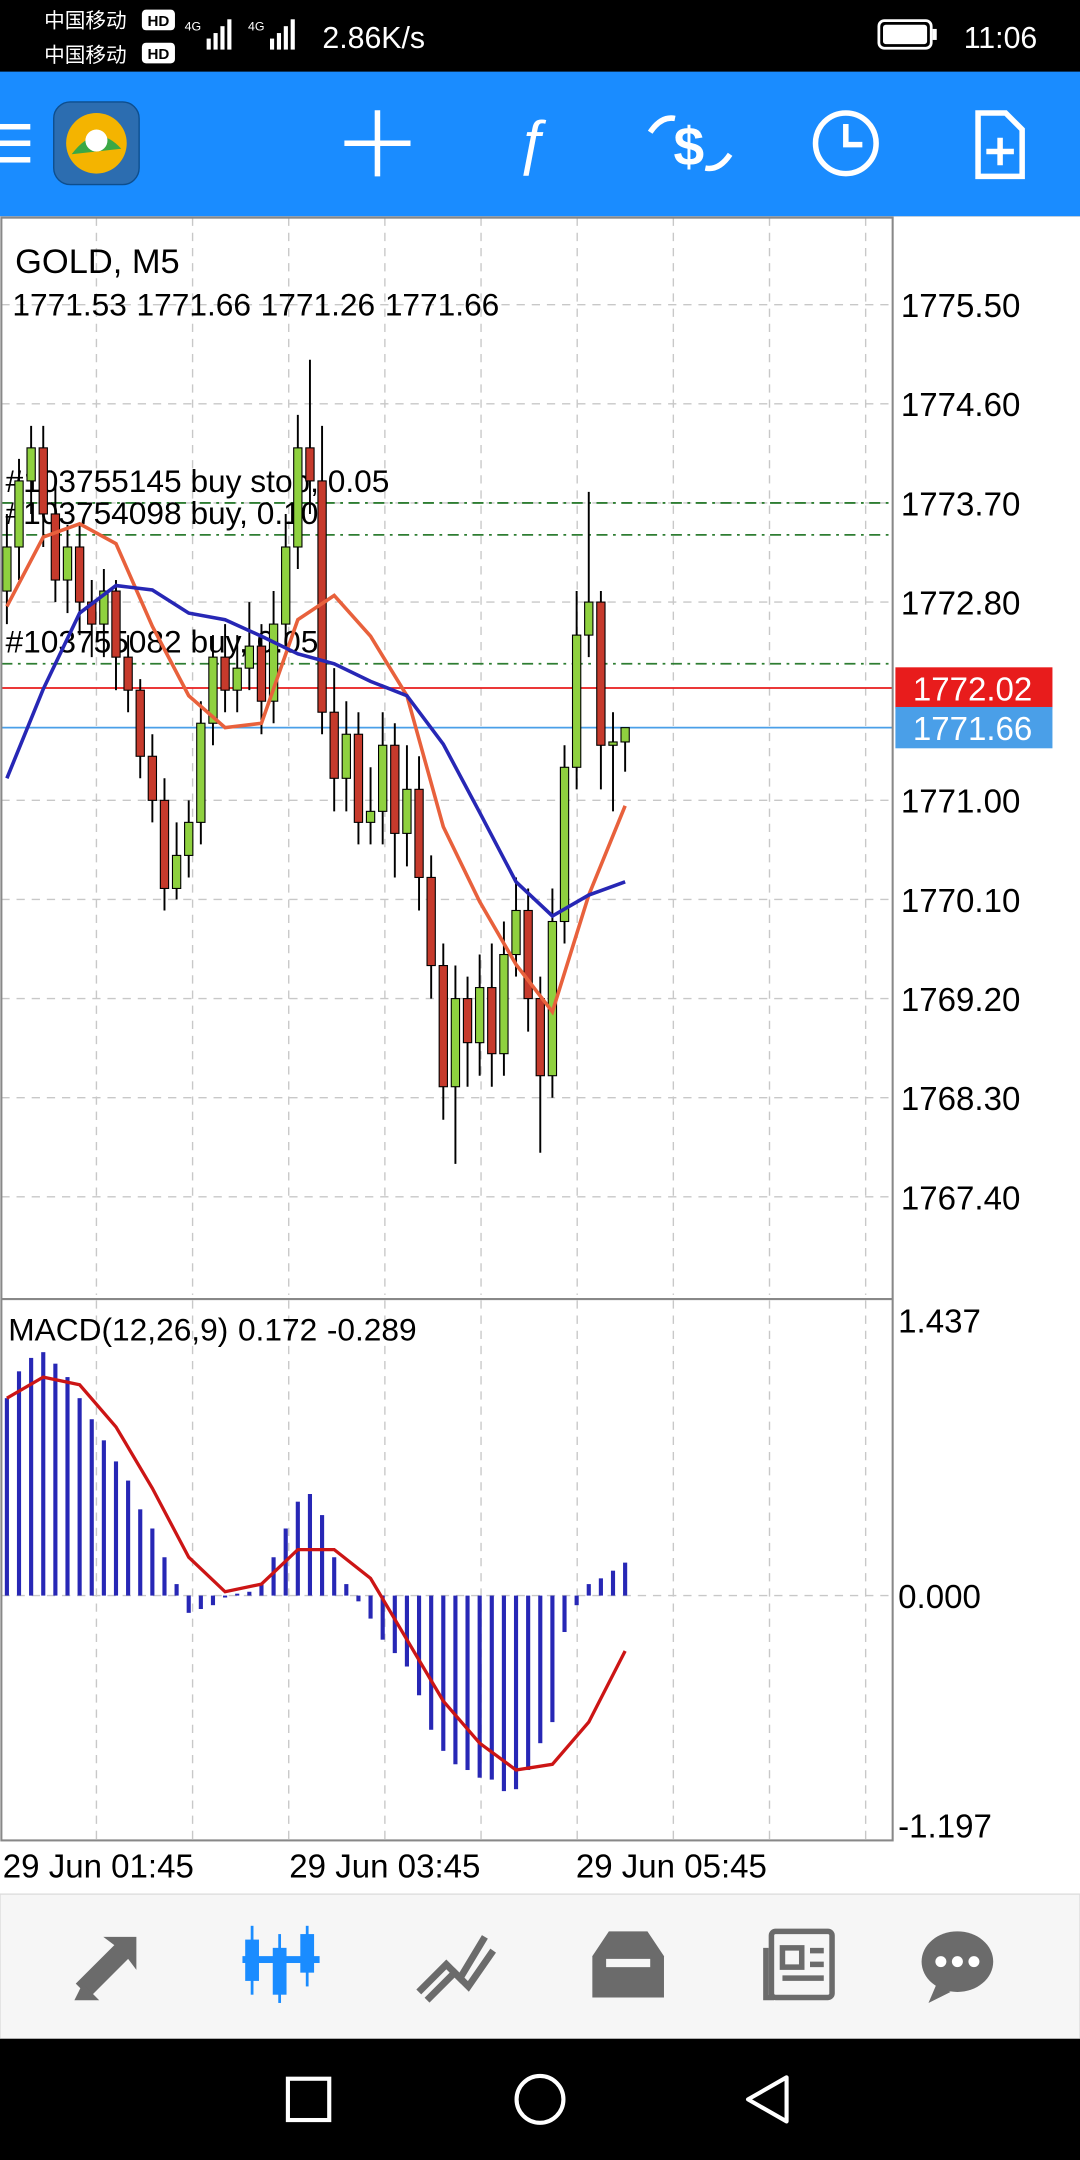 The width and height of the screenshot is (1080, 2160). I want to click on back-button, so click(767, 2099).